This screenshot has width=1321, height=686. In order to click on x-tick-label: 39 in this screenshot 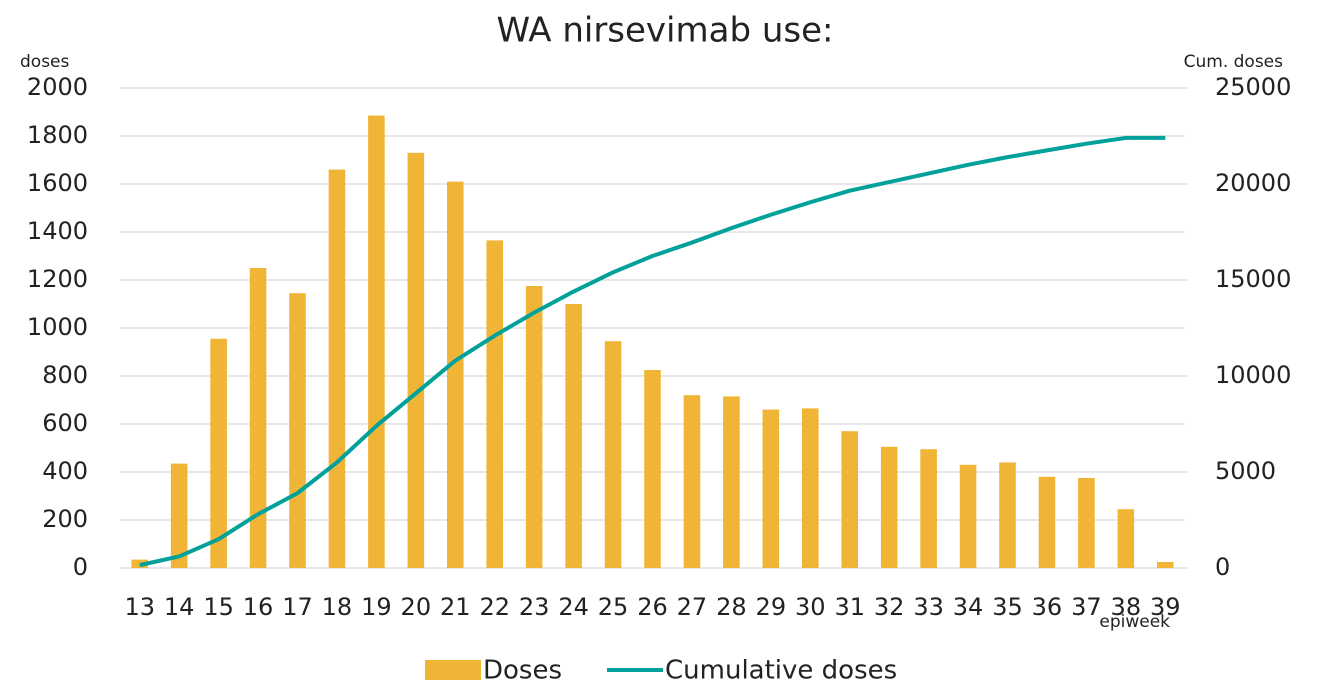, I will do `click(1165, 607)`.